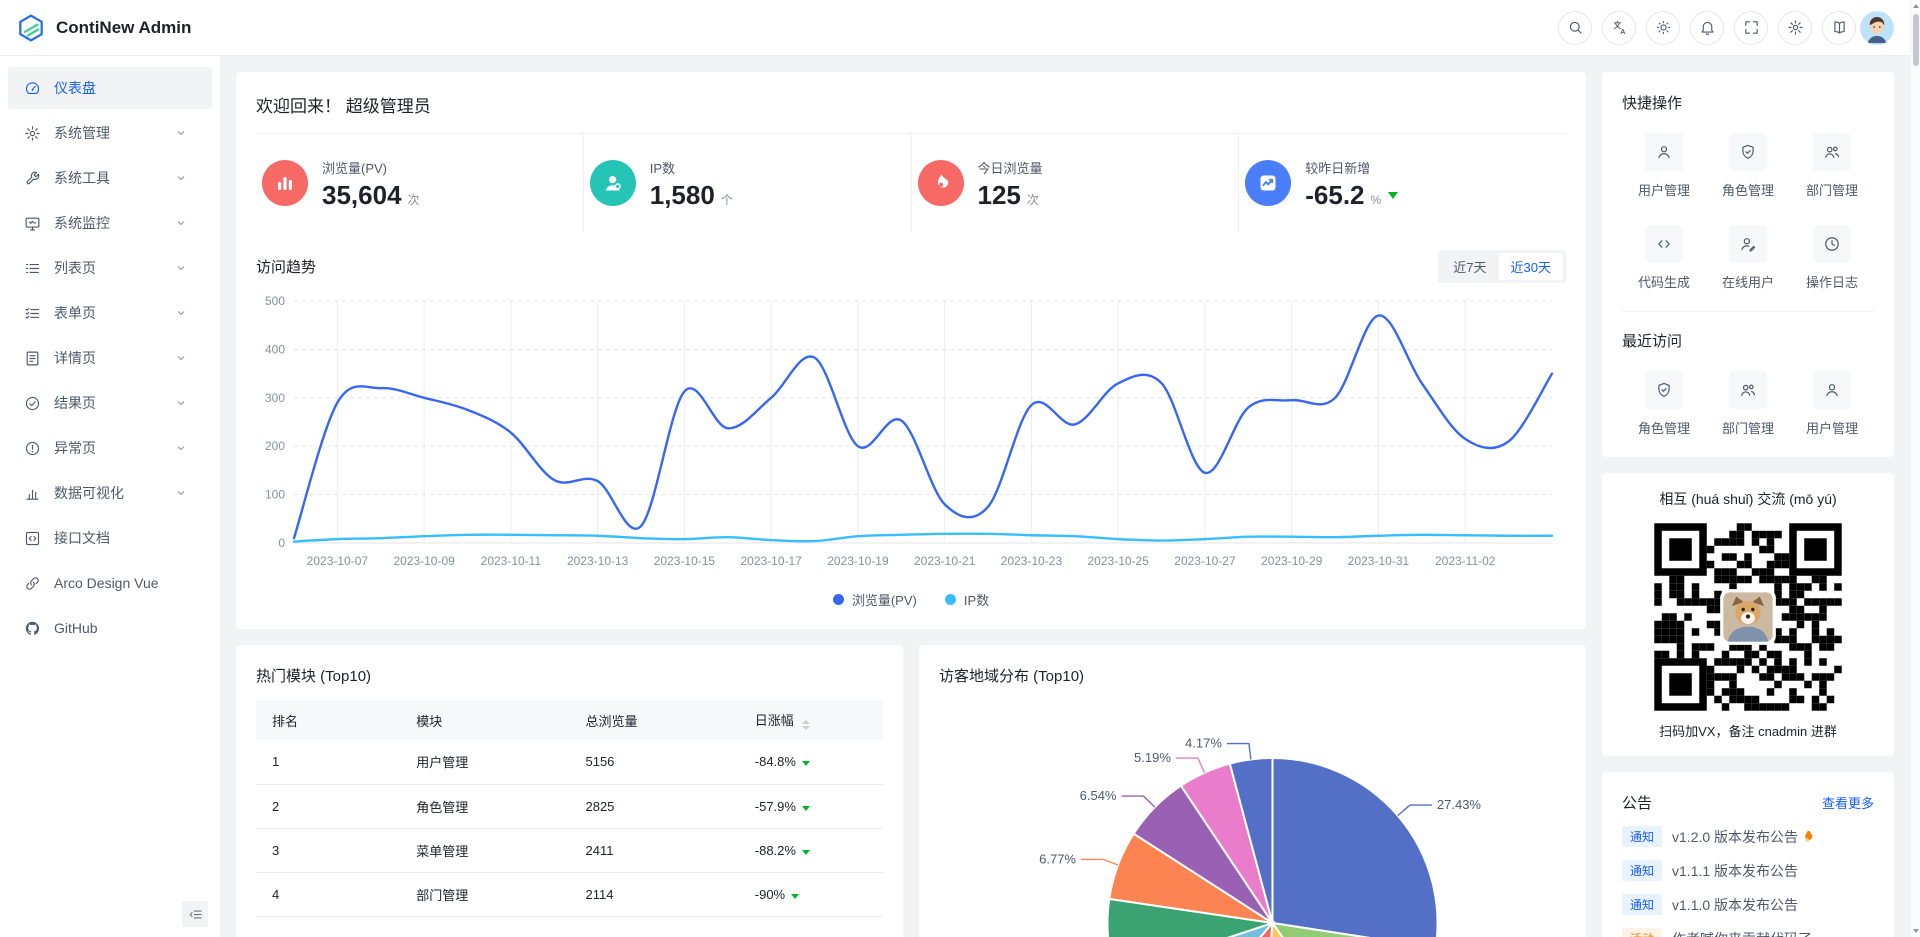 The image size is (1920, 937). I want to click on sidebar-item-system-monitor: 系统监控, so click(110, 223).